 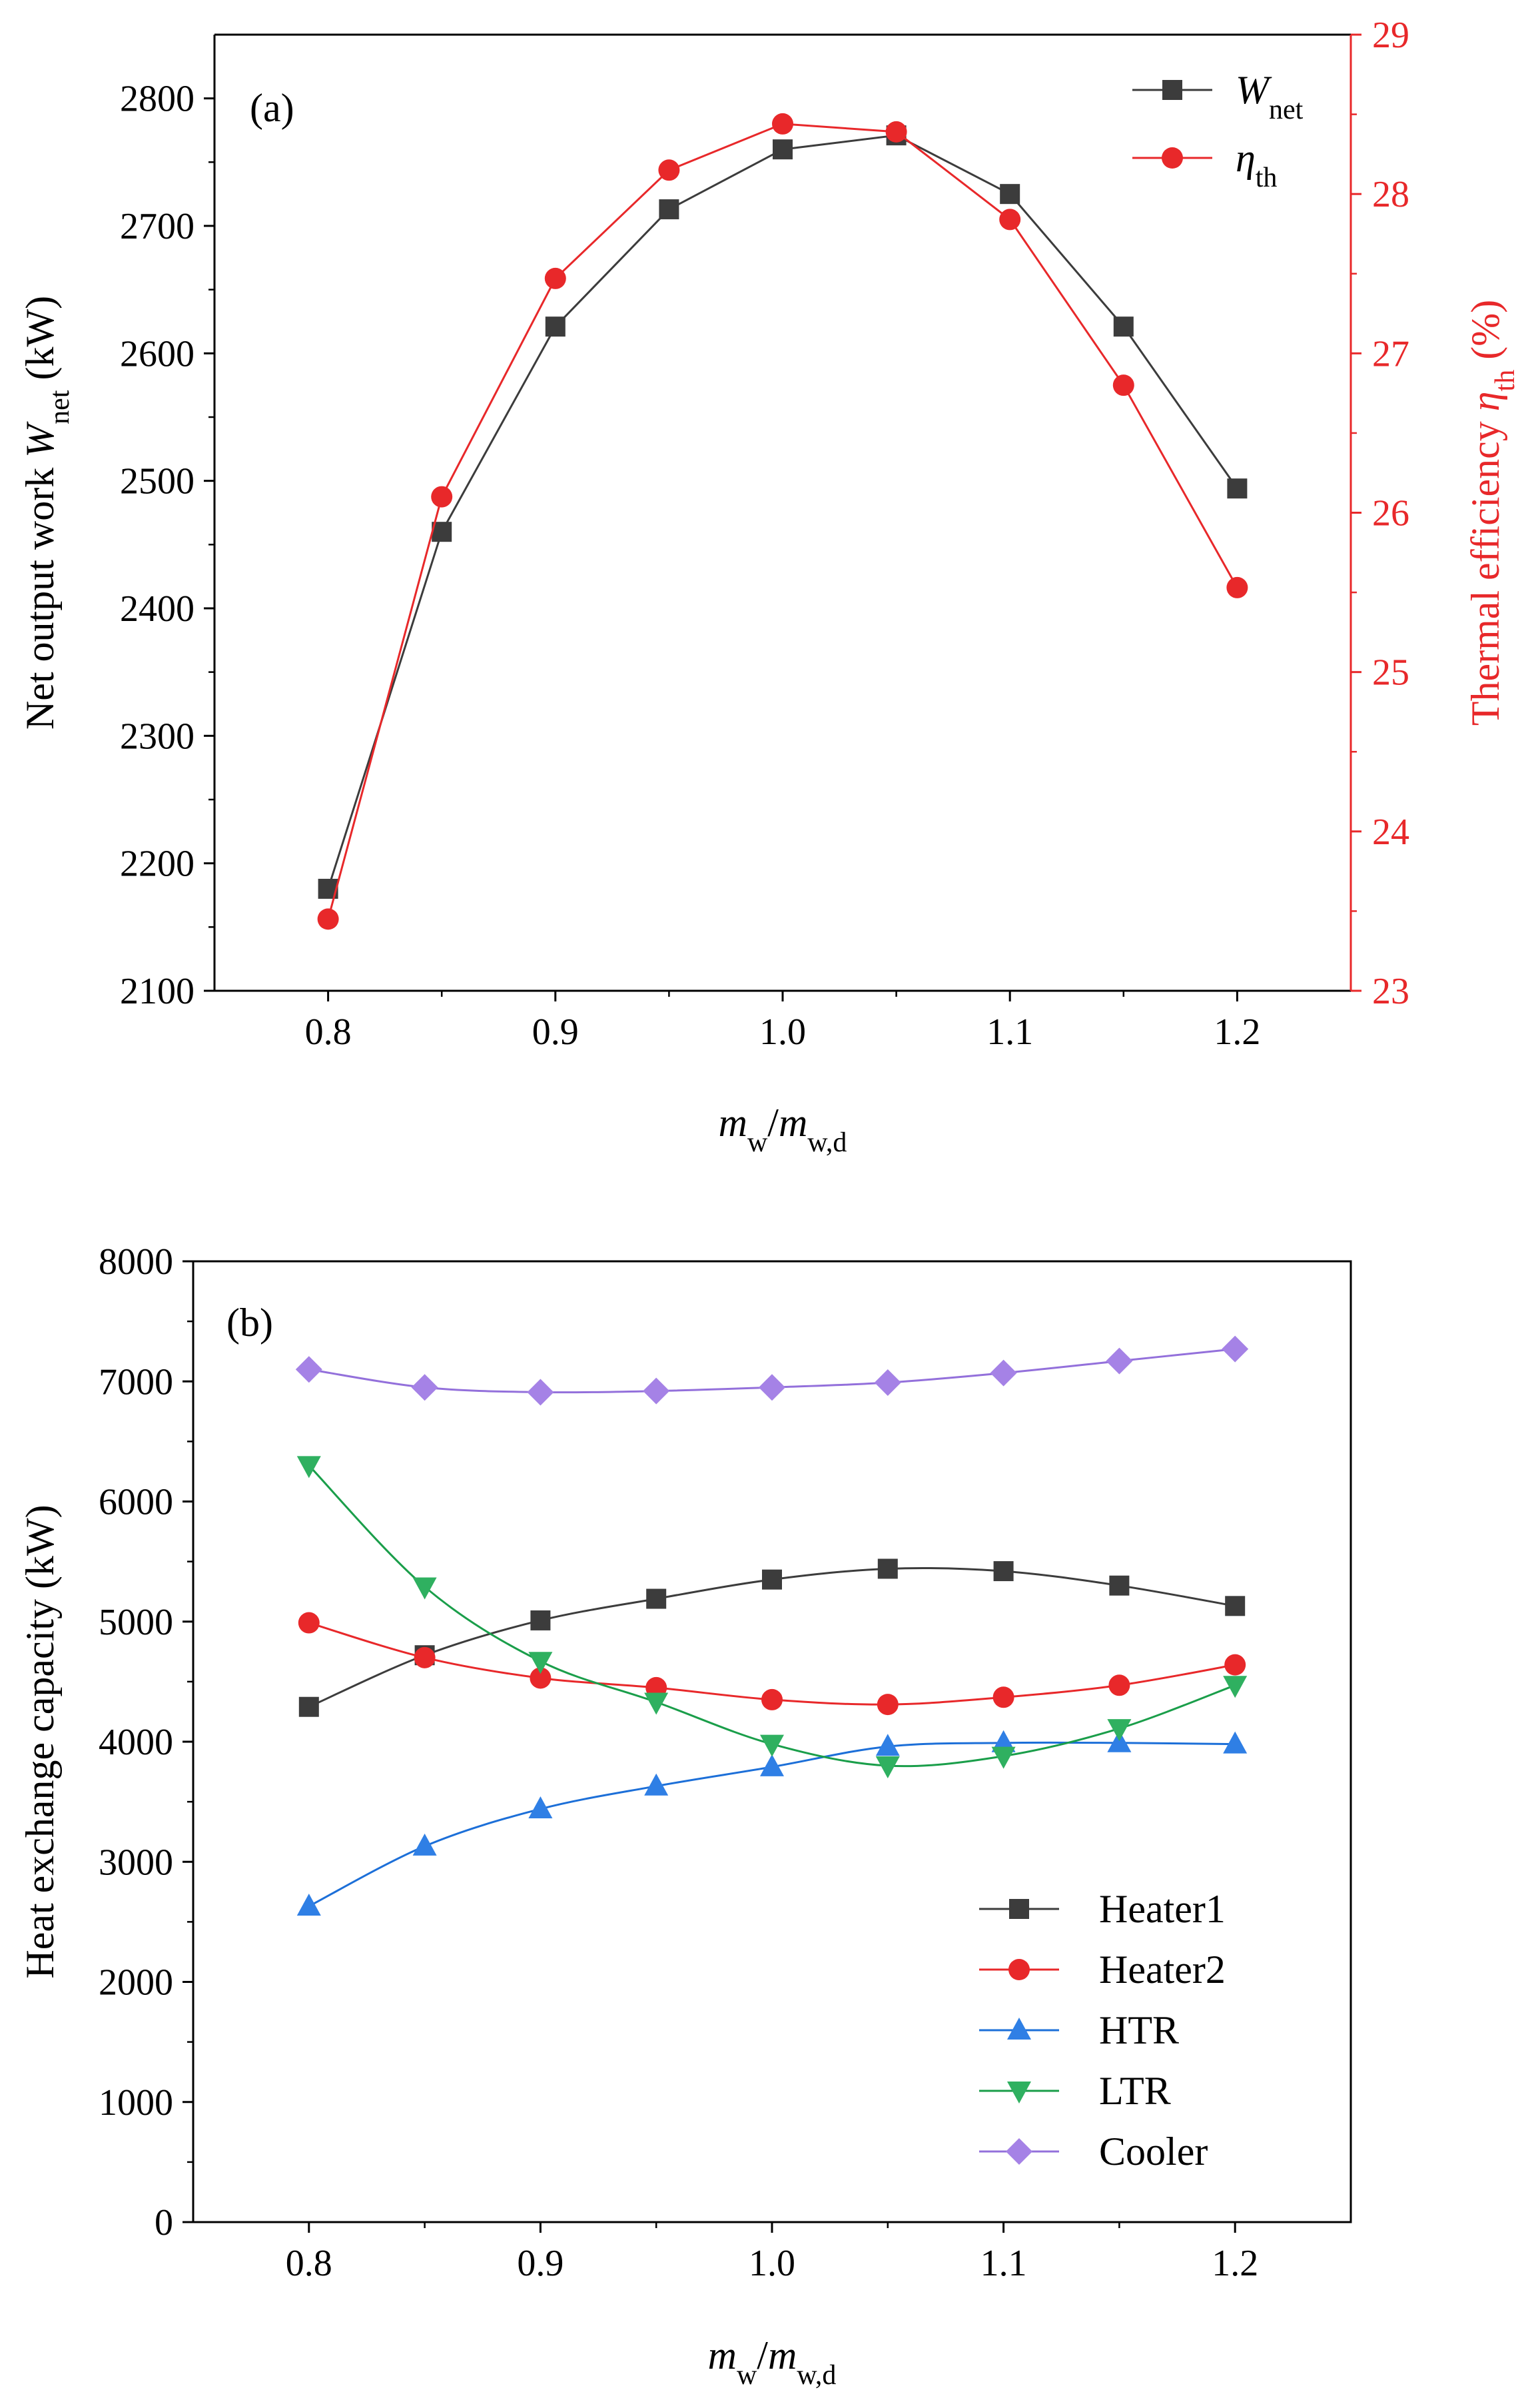 I want to click on y-tick-label: 5000, so click(x=136, y=1623).